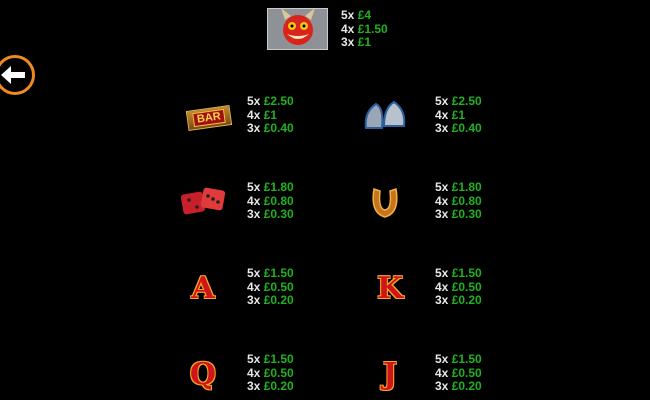 The width and height of the screenshot is (650, 400). I want to click on bar-icon: BAR, so click(209, 118).